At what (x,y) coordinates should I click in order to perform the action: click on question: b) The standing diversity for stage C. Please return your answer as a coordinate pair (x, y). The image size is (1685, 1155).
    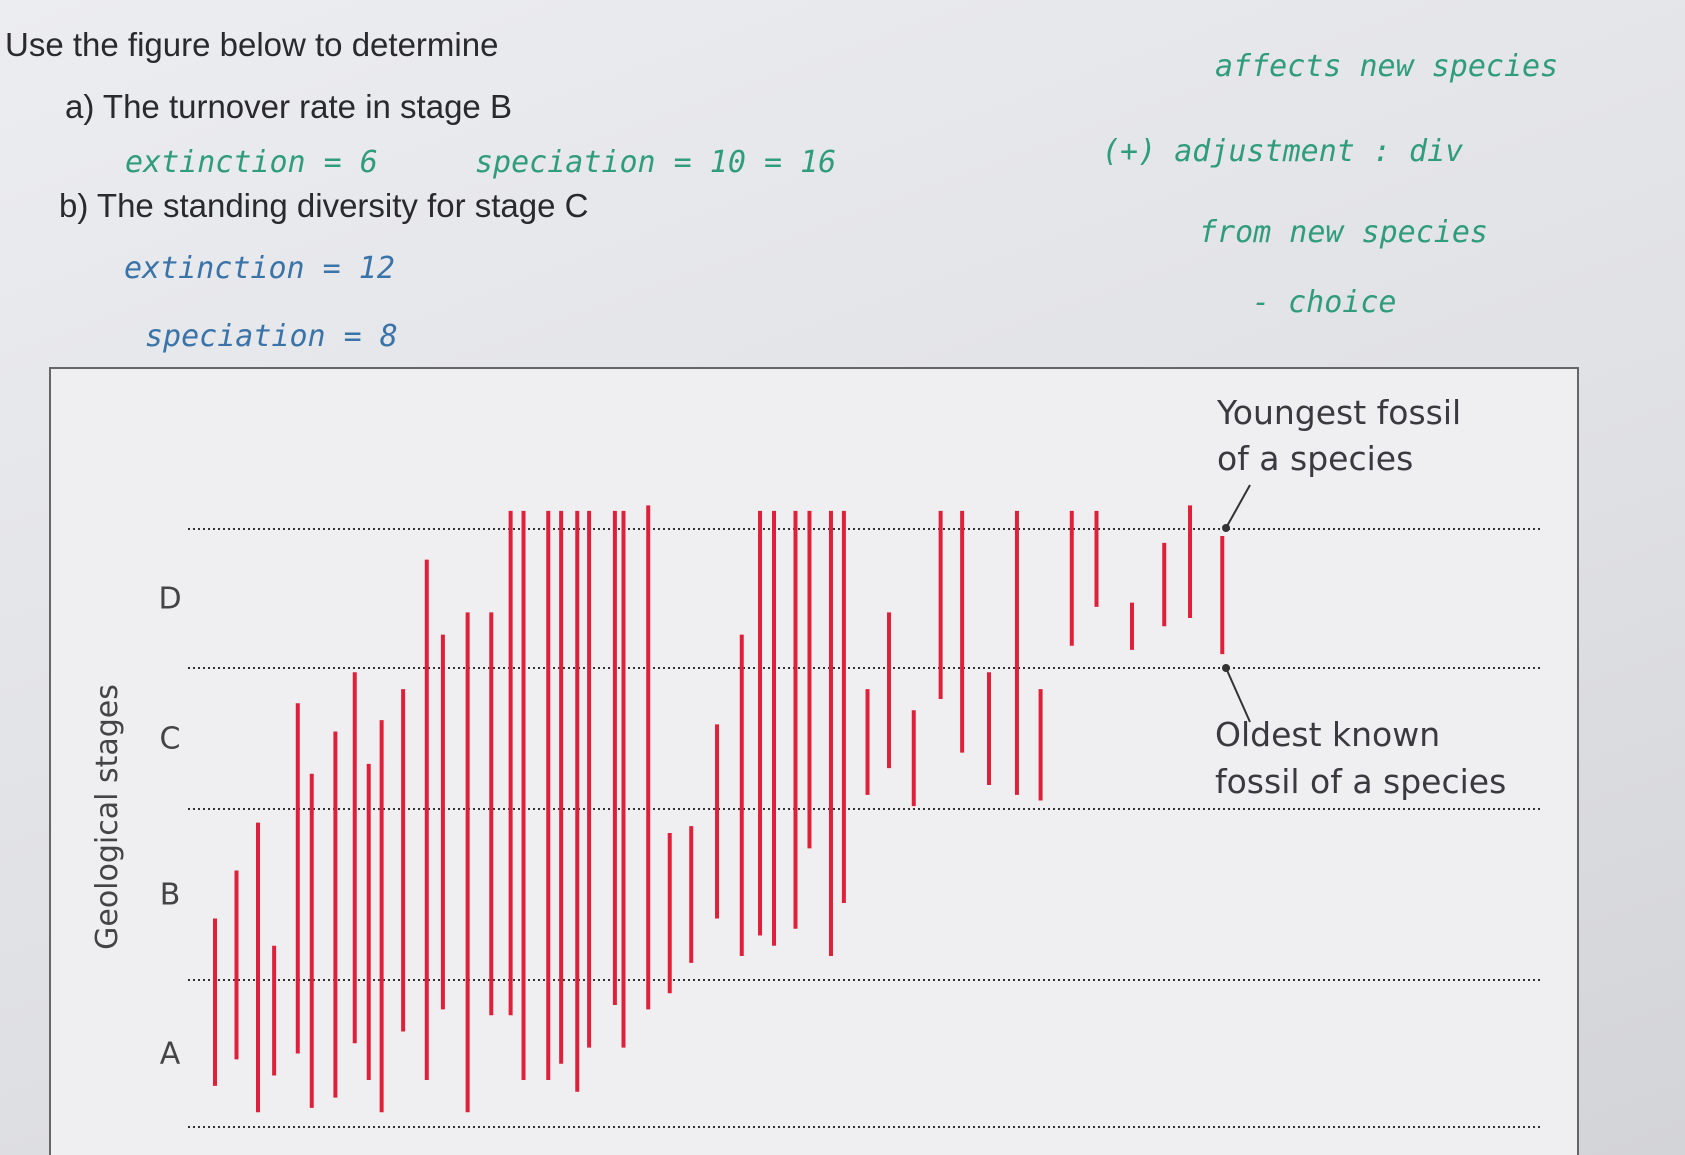
    Looking at the image, I should click on (323, 205).